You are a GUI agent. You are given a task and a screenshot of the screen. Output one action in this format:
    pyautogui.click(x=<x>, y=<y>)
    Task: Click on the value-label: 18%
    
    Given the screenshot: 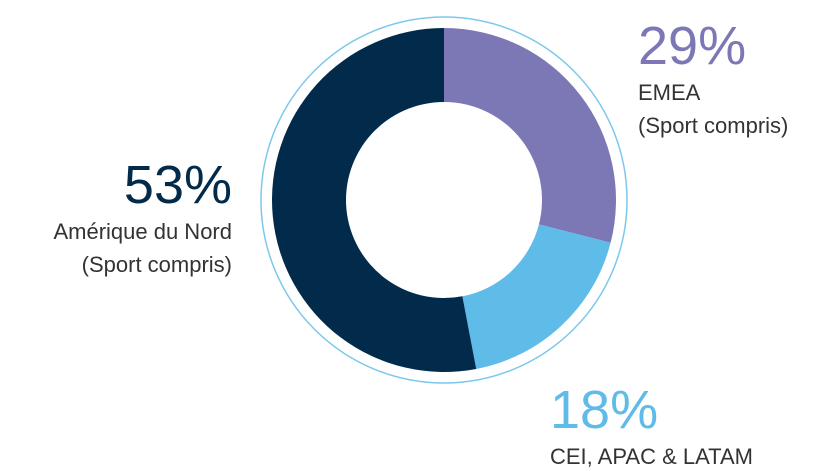 What is the action you would take?
    pyautogui.click(x=604, y=410)
    